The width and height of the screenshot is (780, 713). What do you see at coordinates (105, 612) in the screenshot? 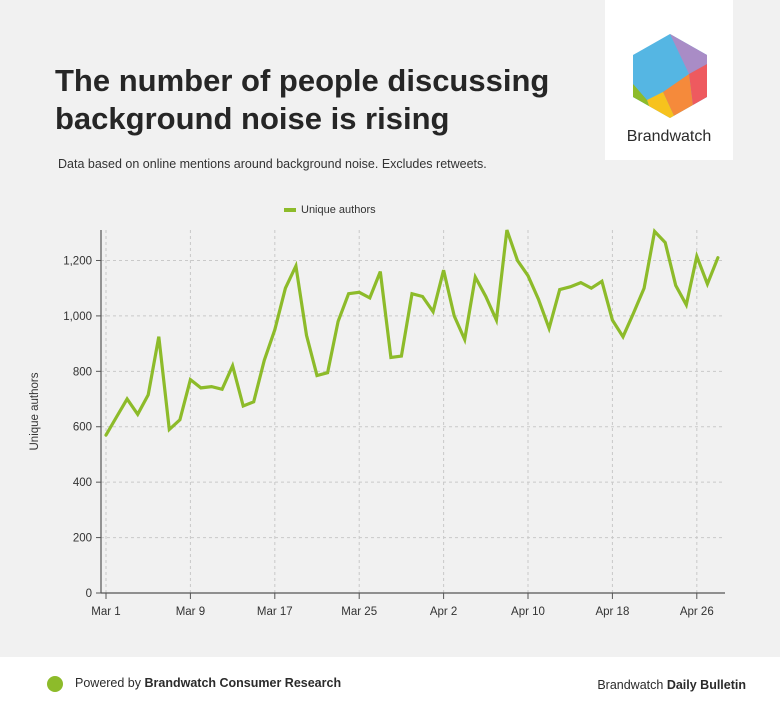
I see `x-tick-label: Mar 1` at bounding box center [105, 612].